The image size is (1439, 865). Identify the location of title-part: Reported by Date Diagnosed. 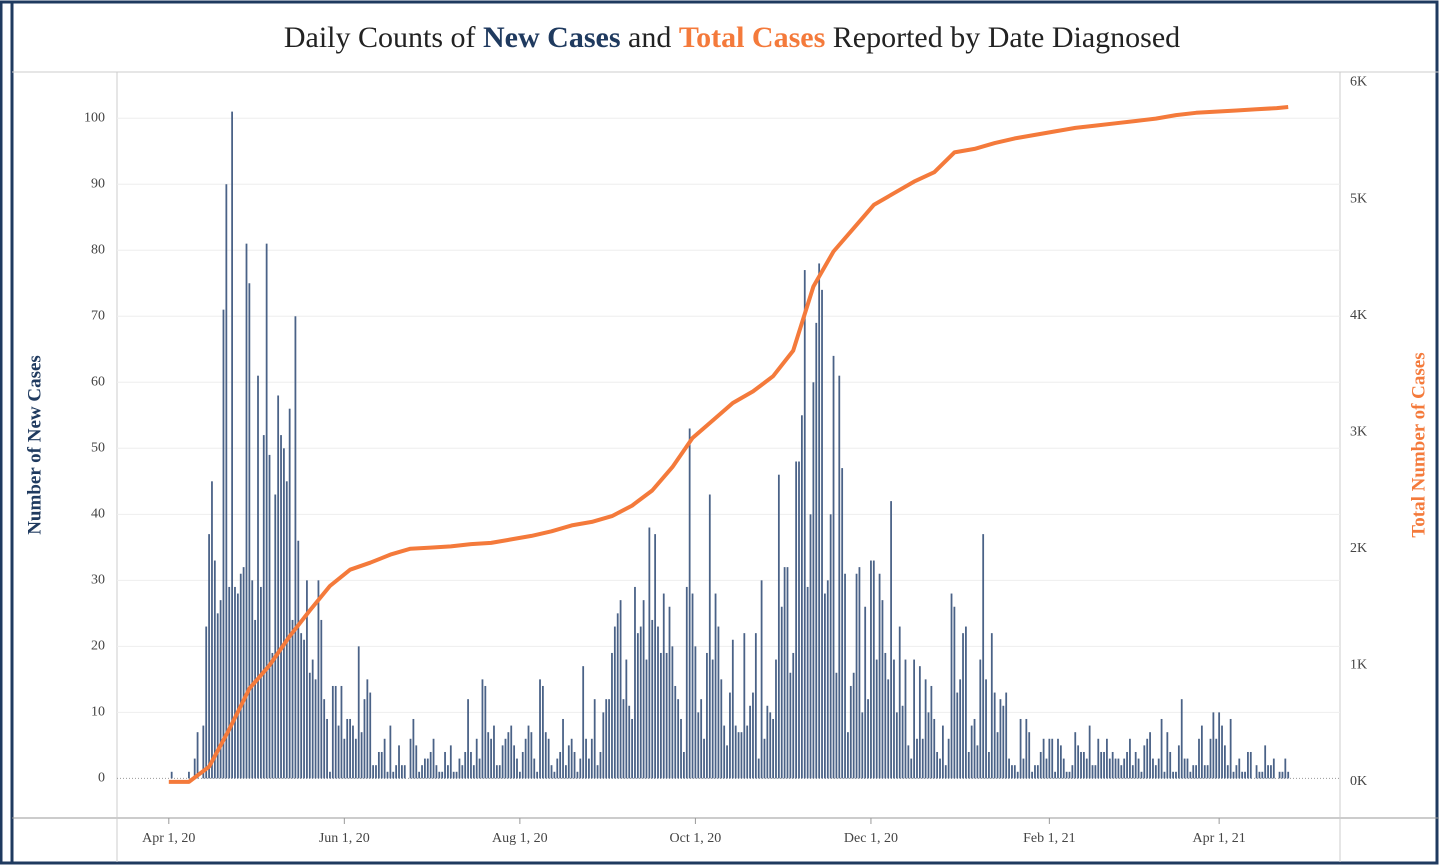
(1002, 37).